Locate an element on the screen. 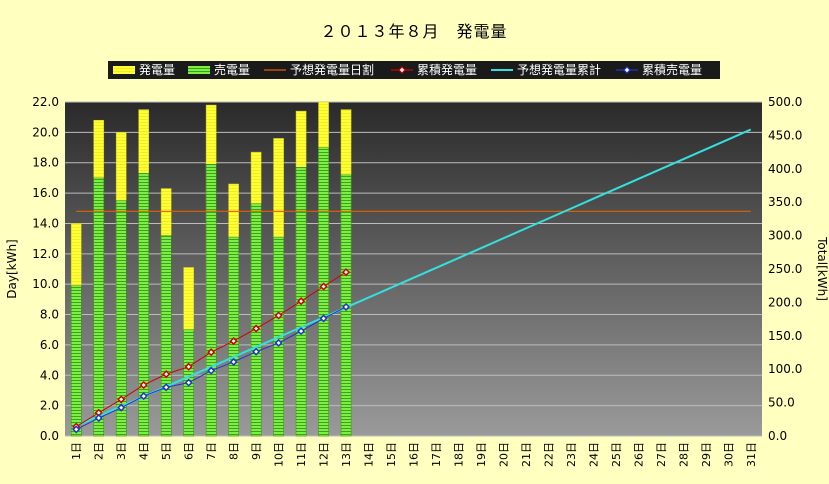  x-tick-label: 30日 is located at coordinates (728, 454).